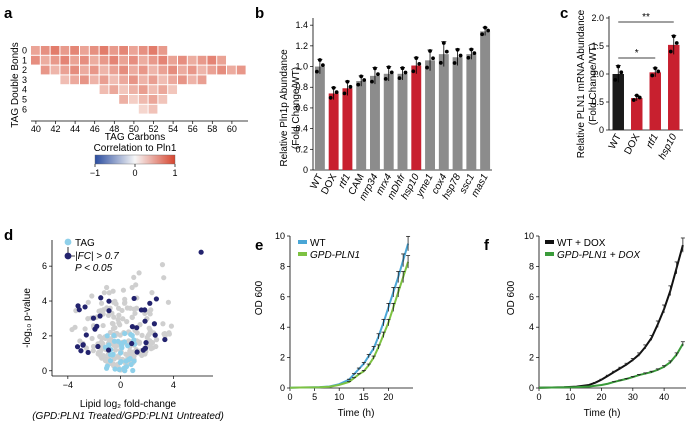 The width and height of the screenshot is (692, 436). What do you see at coordinates (68, 256) in the screenshot?
I see `legend-fc-marker` at bounding box center [68, 256].